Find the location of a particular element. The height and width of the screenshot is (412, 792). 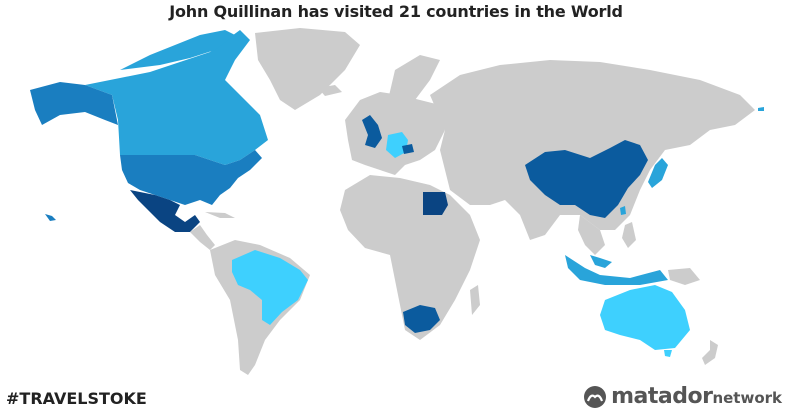

country-alaska is located at coordinates (74, 103).